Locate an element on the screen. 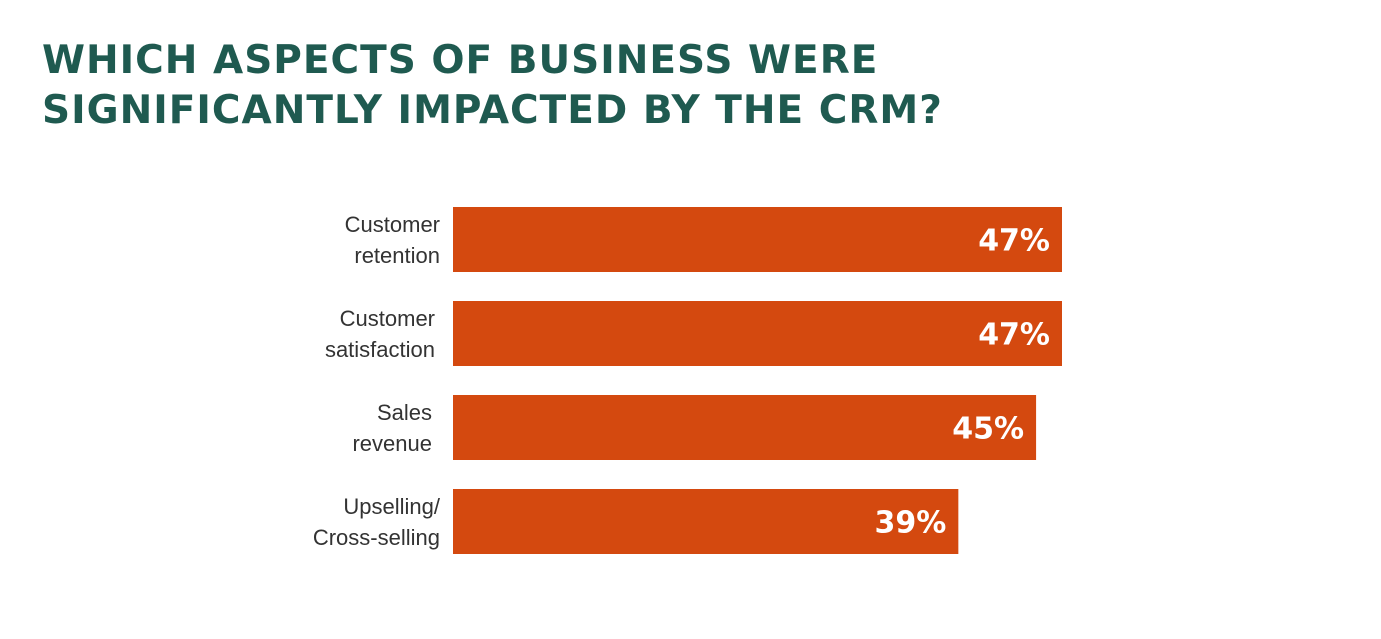 The width and height of the screenshot is (1381, 639). category-label-1: Customer retention is located at coordinates (392, 240).